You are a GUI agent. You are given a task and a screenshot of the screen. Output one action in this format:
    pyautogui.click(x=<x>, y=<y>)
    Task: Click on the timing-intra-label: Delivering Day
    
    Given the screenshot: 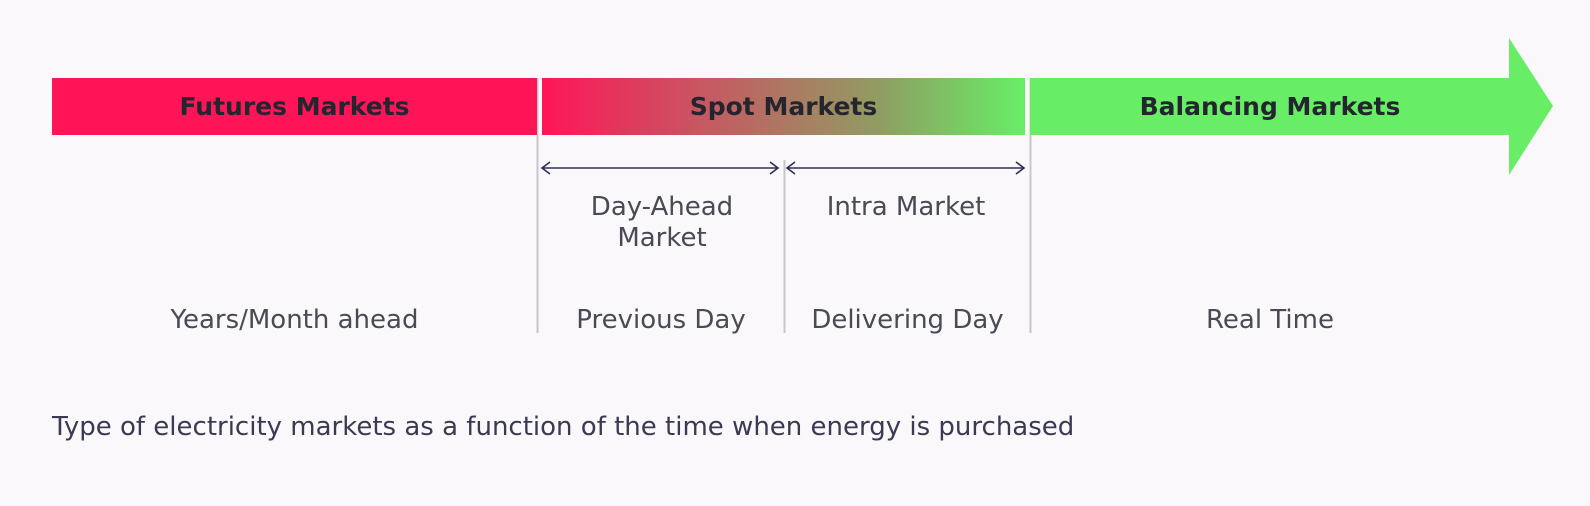 What is the action you would take?
    pyautogui.click(x=907, y=320)
    